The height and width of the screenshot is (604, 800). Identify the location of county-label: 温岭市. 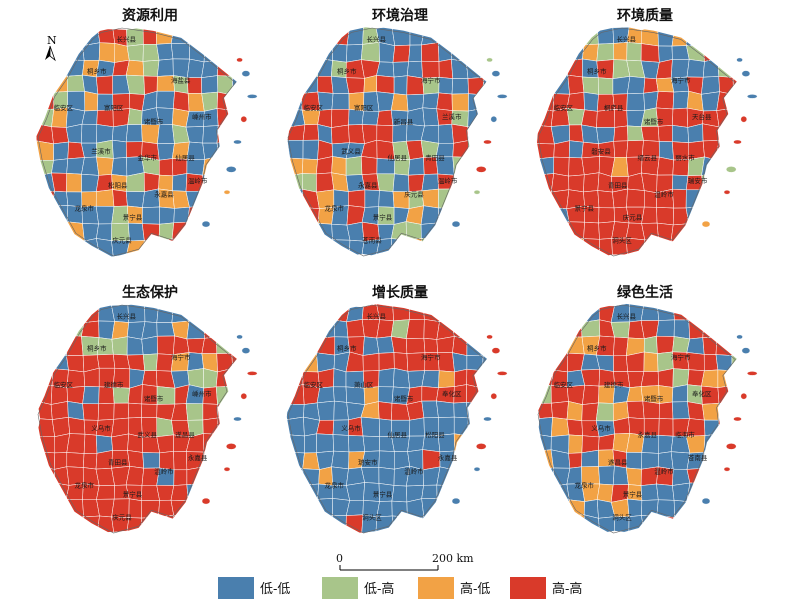
(664, 194).